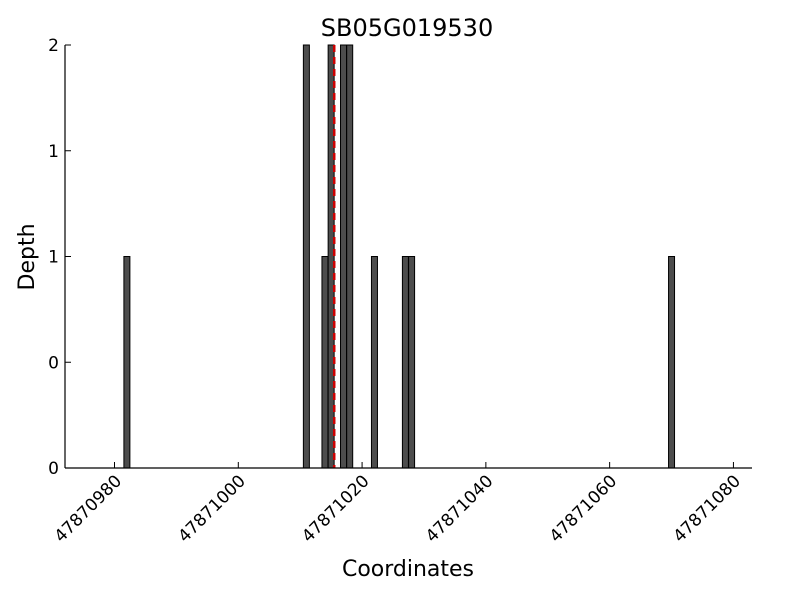 This screenshot has width=800, height=600. I want to click on chart-title: SB05G019530, so click(407, 28).